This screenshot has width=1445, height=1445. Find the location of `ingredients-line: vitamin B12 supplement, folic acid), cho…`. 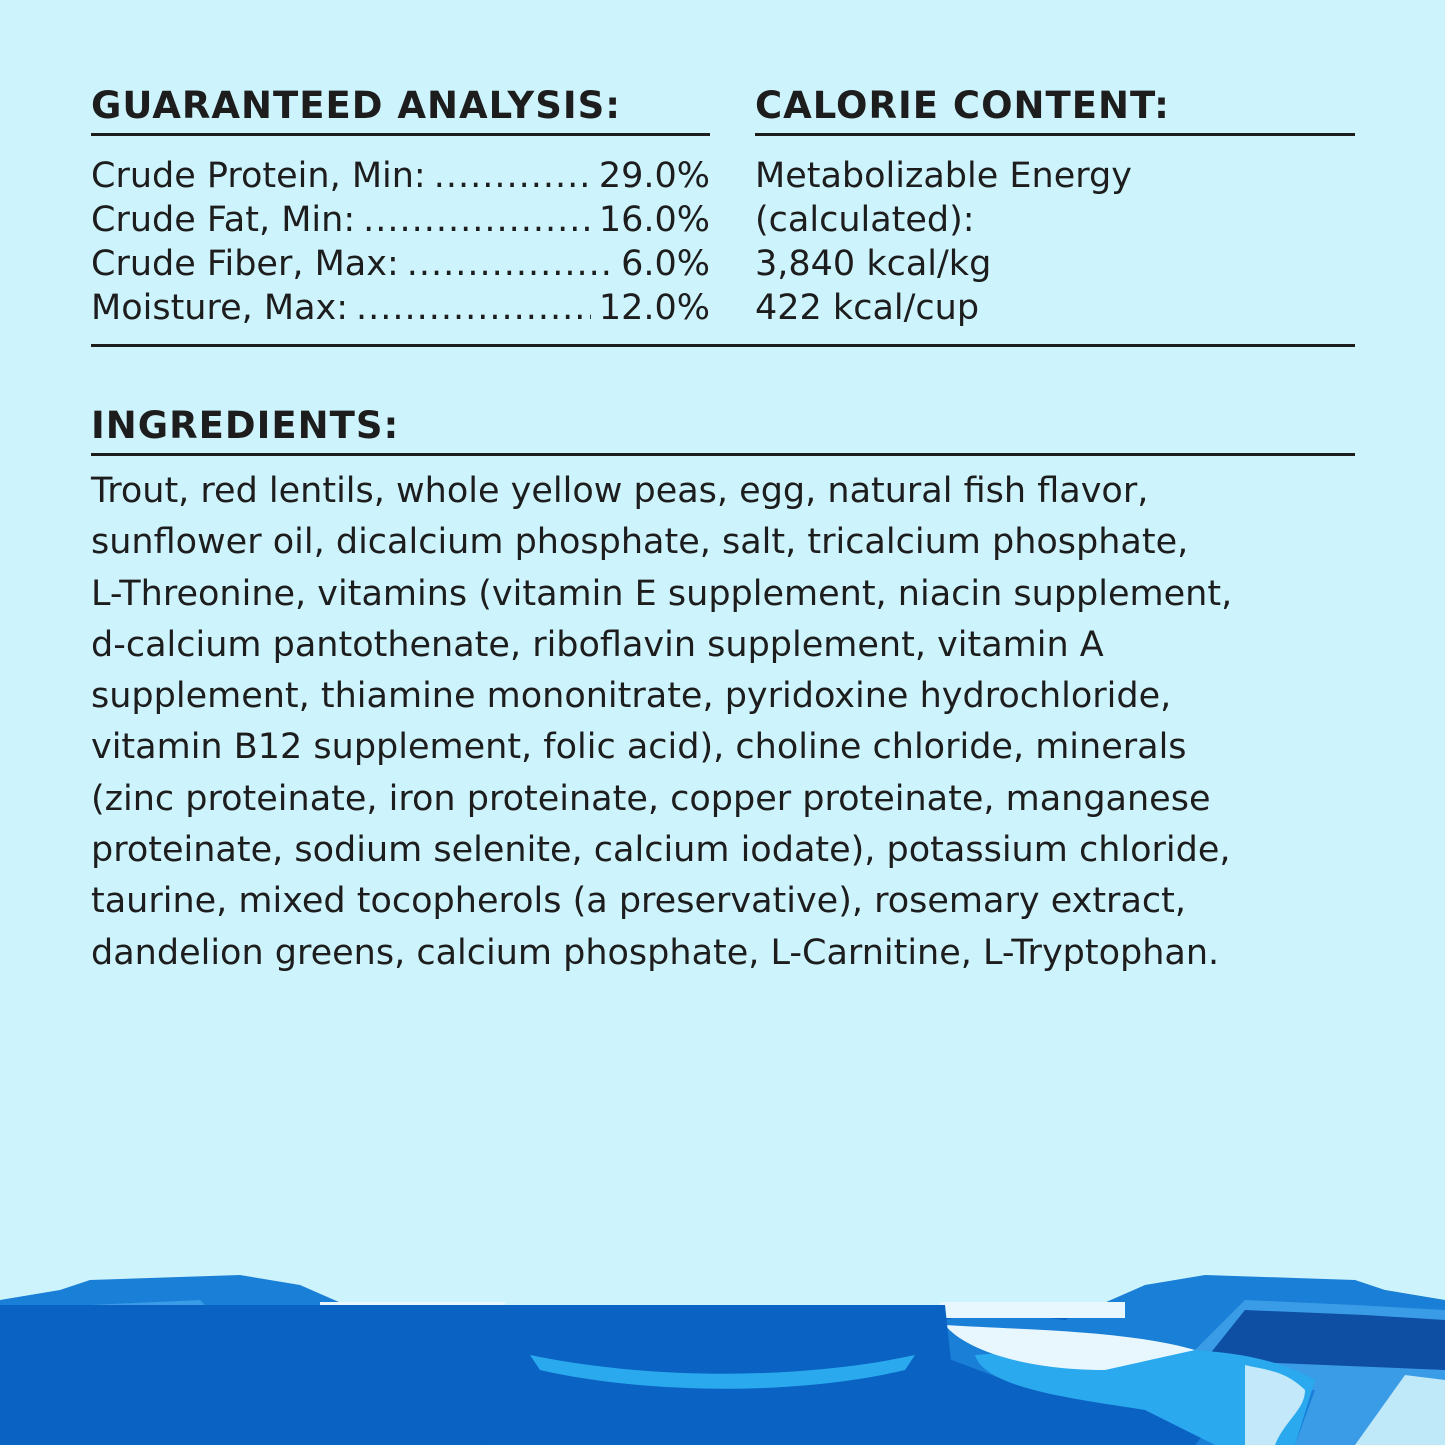

ingredients-line: vitamin B12 supplement, folic acid), cho… is located at coordinates (639, 747).